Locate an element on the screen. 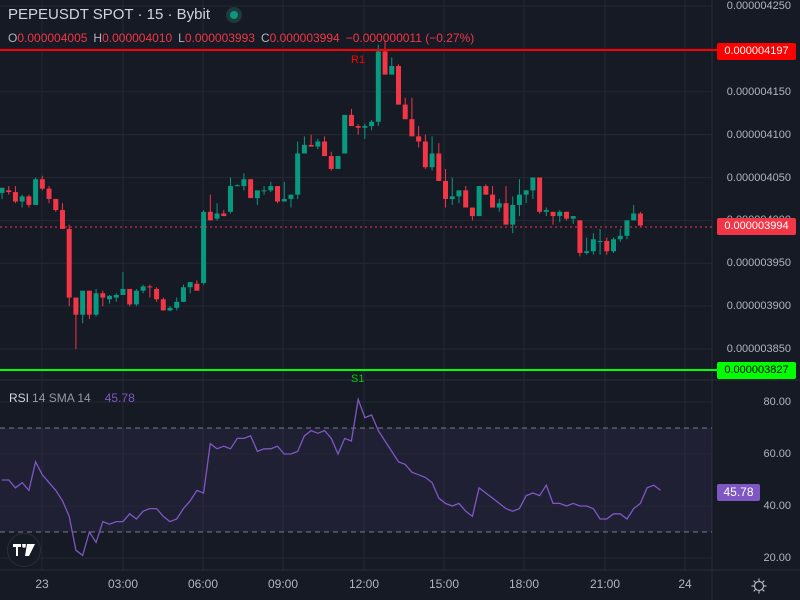 Image resolution: width=800 pixels, height=600 pixels. low-label: L is located at coordinates (181, 38).